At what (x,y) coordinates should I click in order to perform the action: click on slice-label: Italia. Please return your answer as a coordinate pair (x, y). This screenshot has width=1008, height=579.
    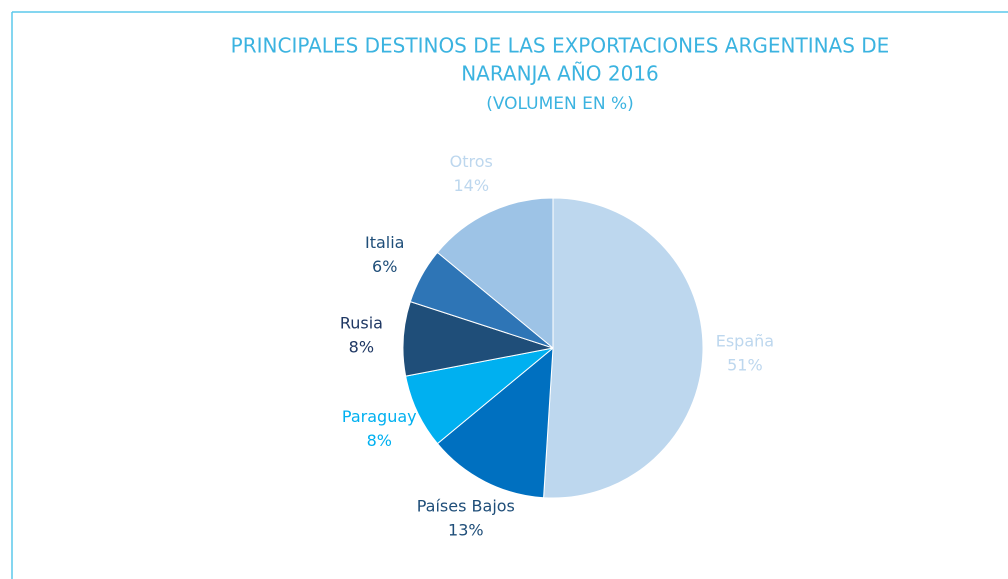
    Looking at the image, I should click on (385, 242).